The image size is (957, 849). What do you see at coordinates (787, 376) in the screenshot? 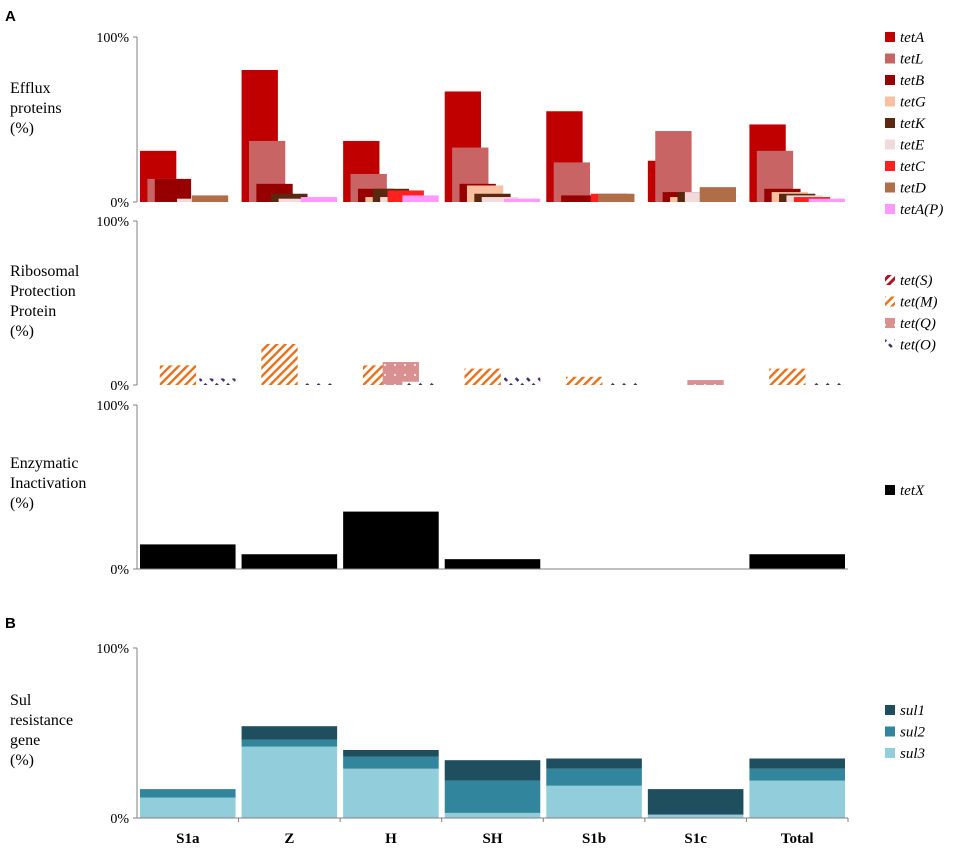
I see `bar-tetM-total` at bounding box center [787, 376].